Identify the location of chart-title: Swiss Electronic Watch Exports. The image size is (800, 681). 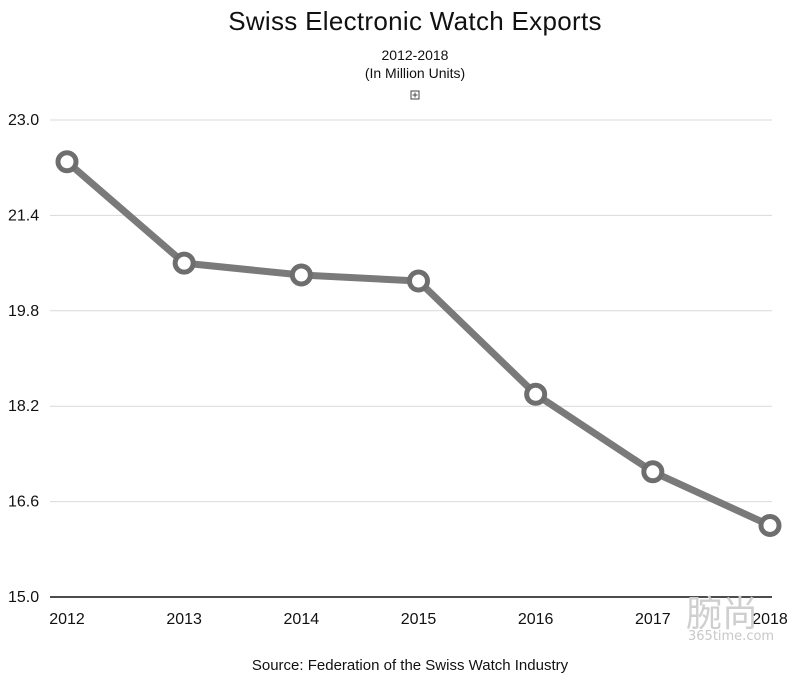
(415, 21).